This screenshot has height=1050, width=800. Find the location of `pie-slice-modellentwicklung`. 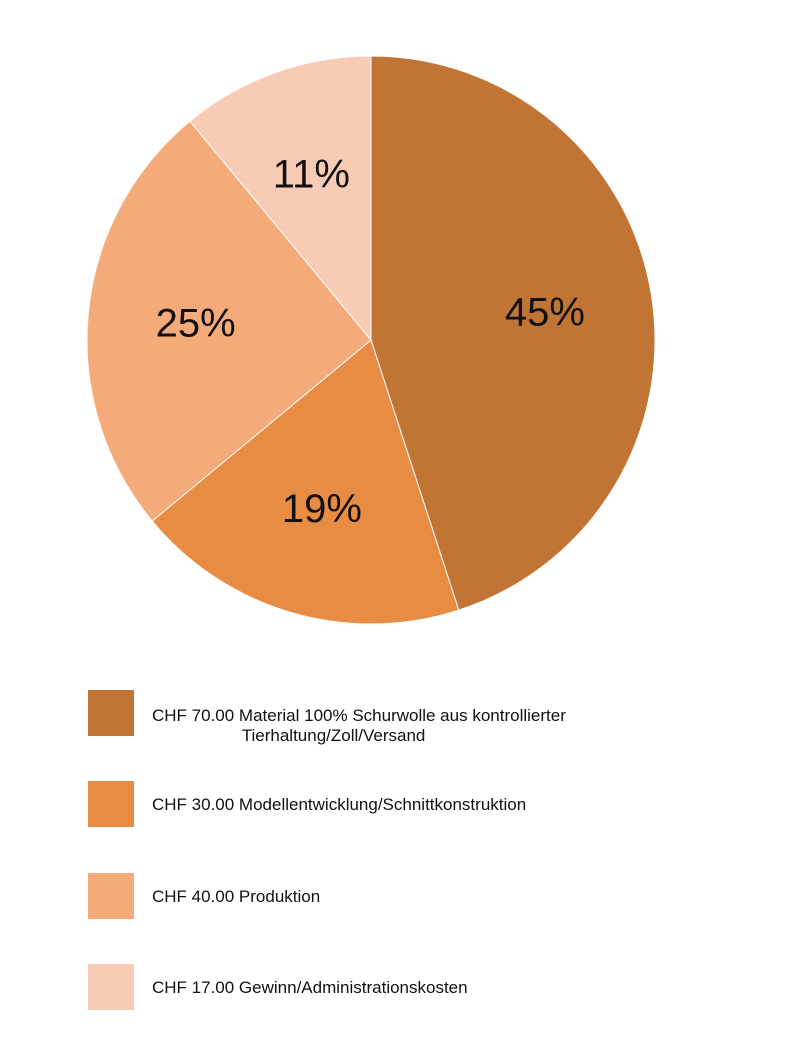

pie-slice-modellentwicklung is located at coordinates (305, 482).